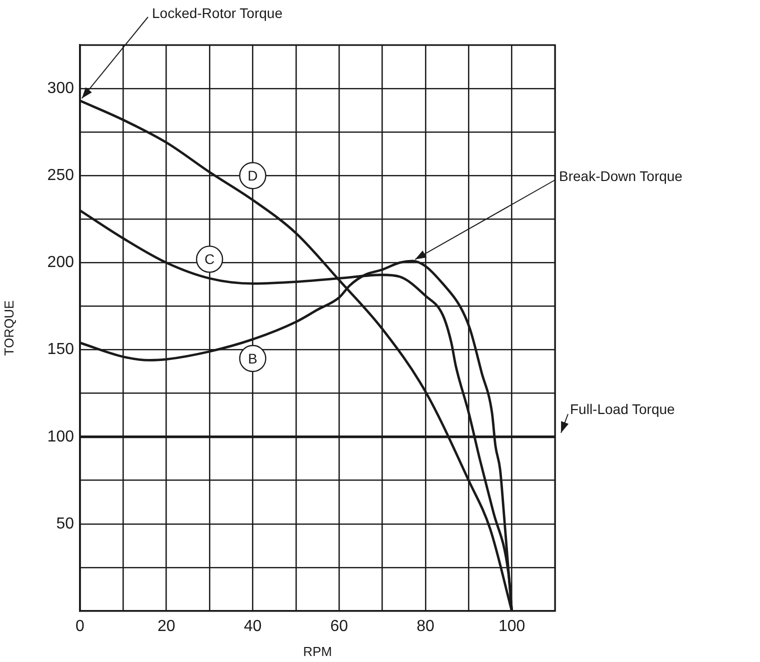  What do you see at coordinates (512, 627) in the screenshot?
I see `x-tick-label: 100` at bounding box center [512, 627].